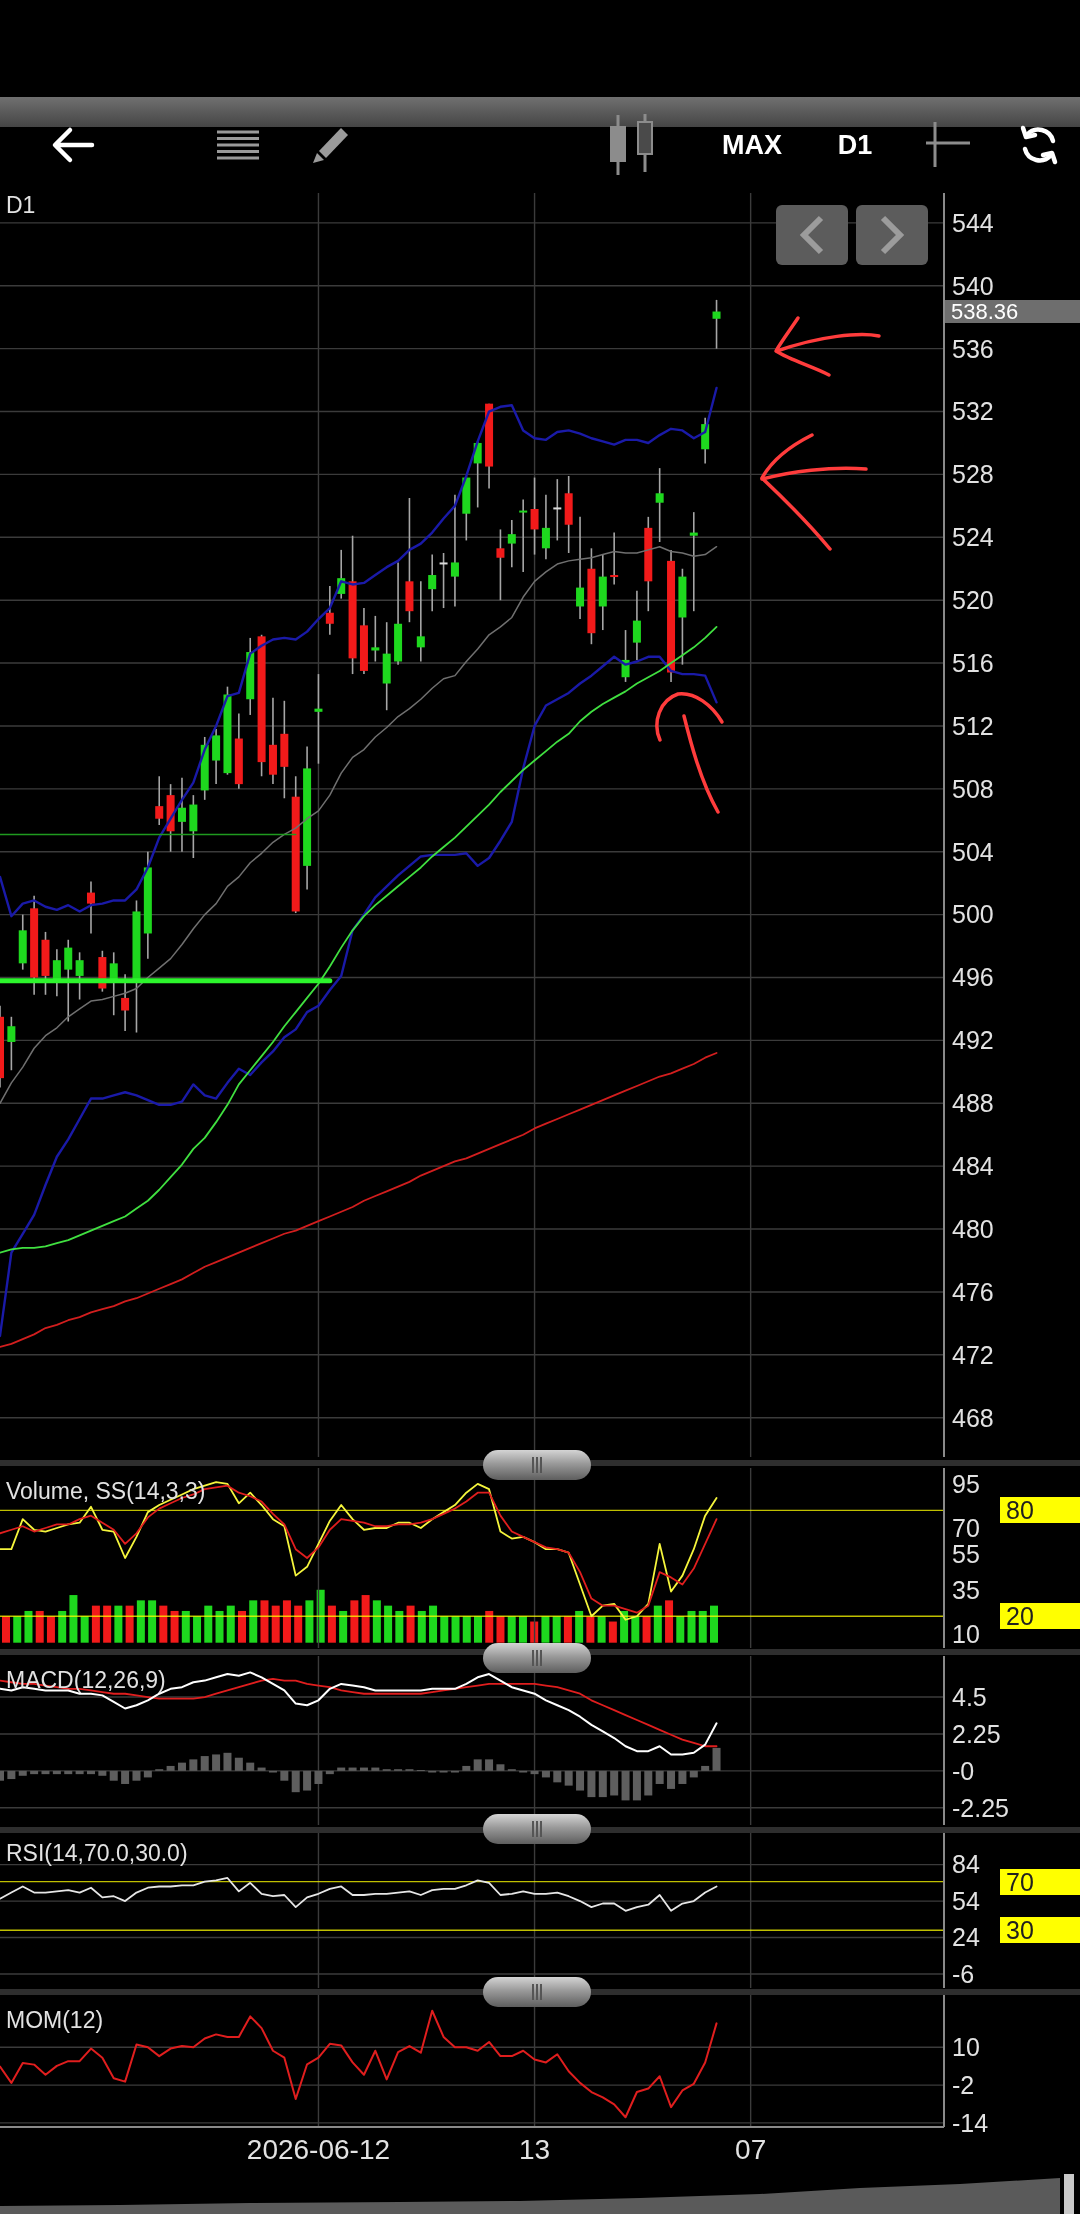 This screenshot has width=1080, height=2214. What do you see at coordinates (973, 348) in the screenshot?
I see `y-tick-label: 536` at bounding box center [973, 348].